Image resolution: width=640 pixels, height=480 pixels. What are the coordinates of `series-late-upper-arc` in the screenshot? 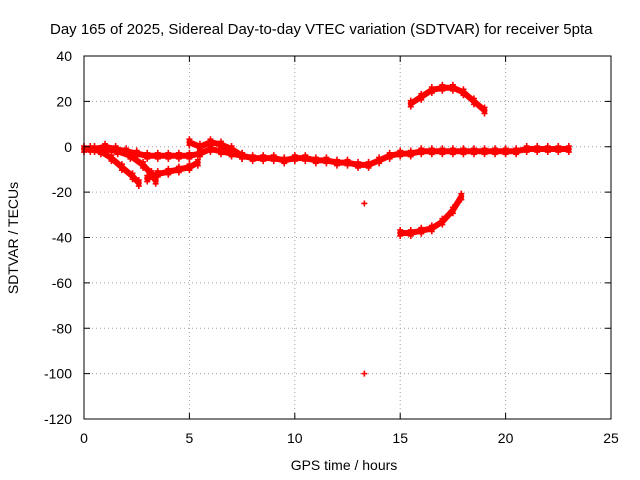 It's located at (447, 99).